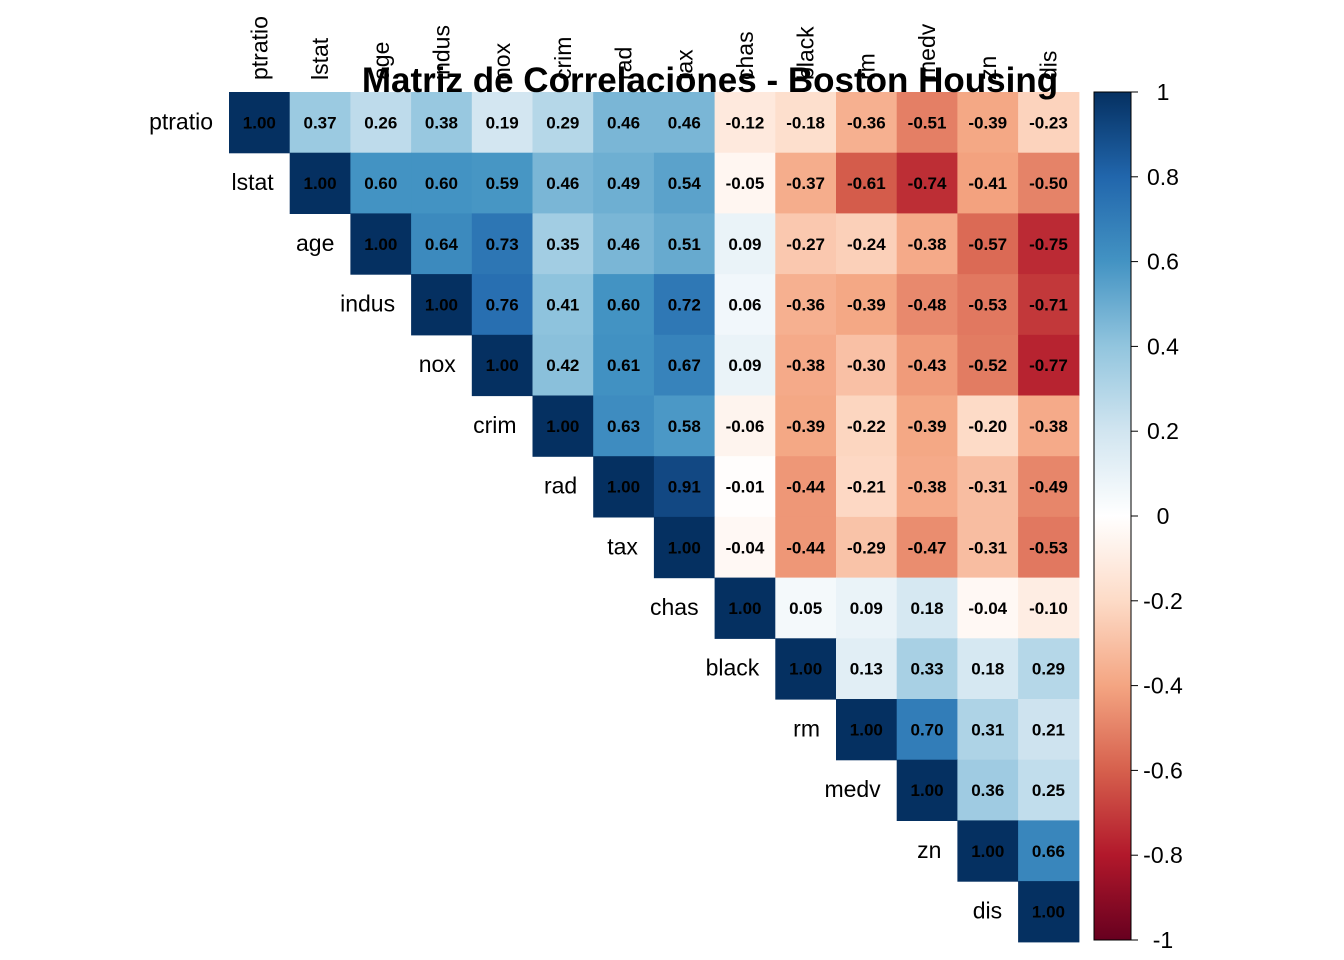  I want to click on heatmap-cell-rad-black, so click(806, 487).